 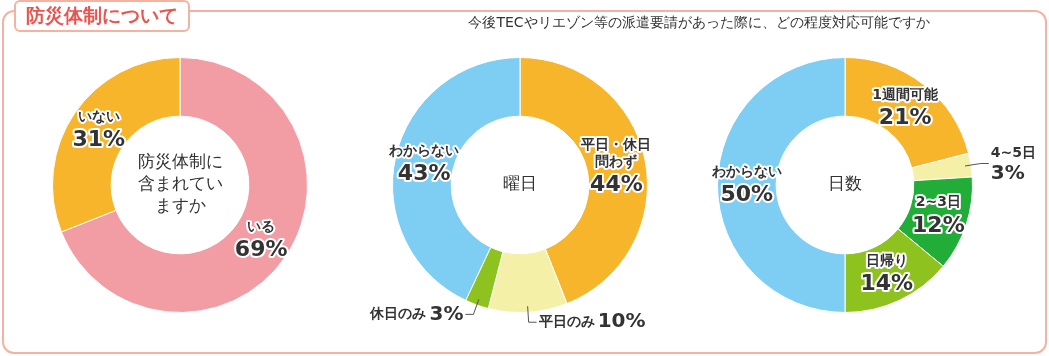 What do you see at coordinates (99, 139) in the screenshot?
I see `data-label: 31%` at bounding box center [99, 139].